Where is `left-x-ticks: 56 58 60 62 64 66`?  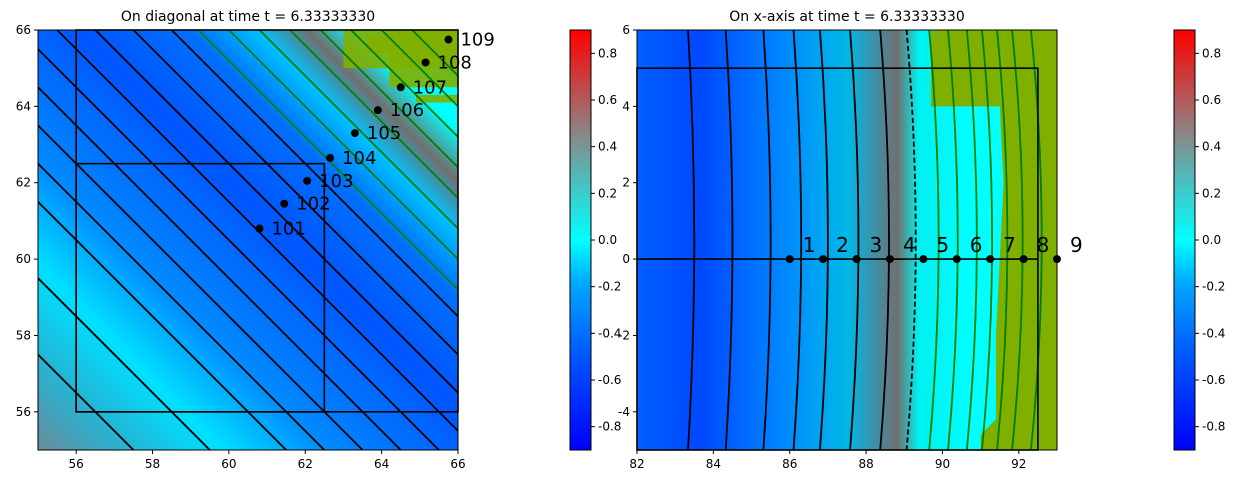 left-x-ticks: 56 58 60 62 64 66 is located at coordinates (267, 460).